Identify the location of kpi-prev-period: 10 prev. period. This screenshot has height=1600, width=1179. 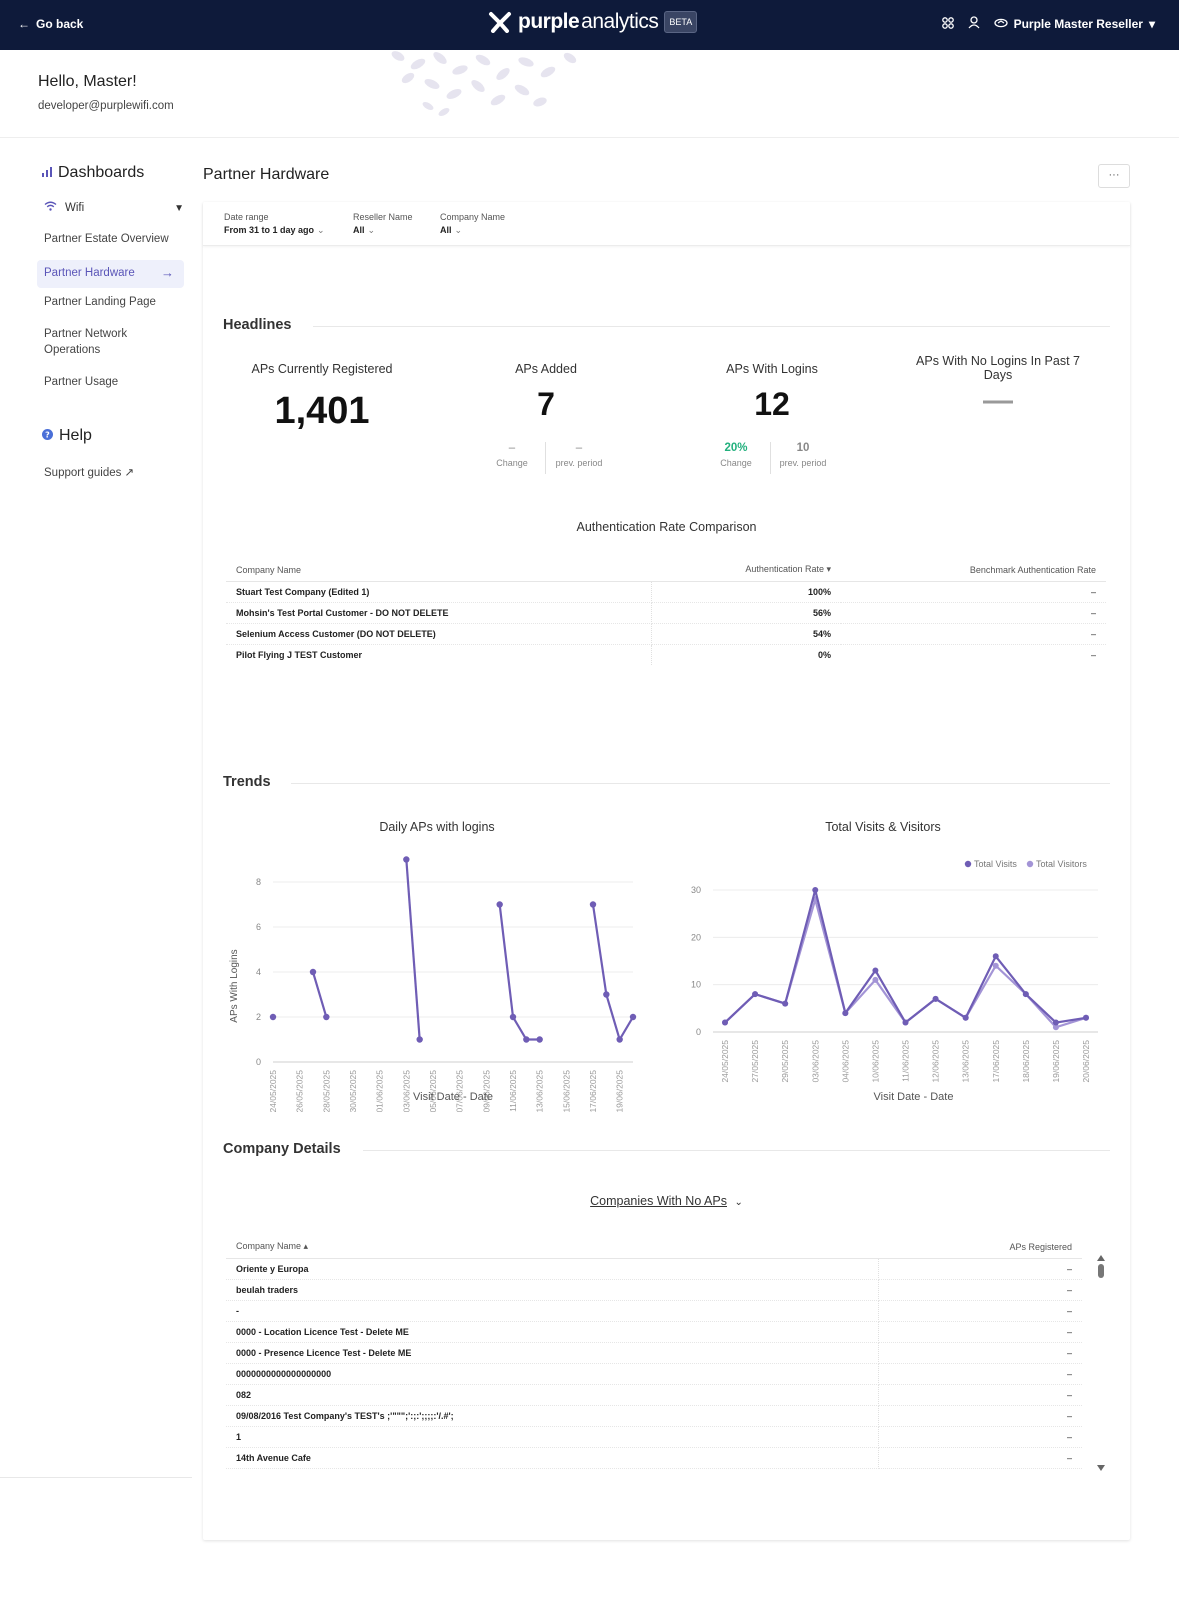
(803, 455).